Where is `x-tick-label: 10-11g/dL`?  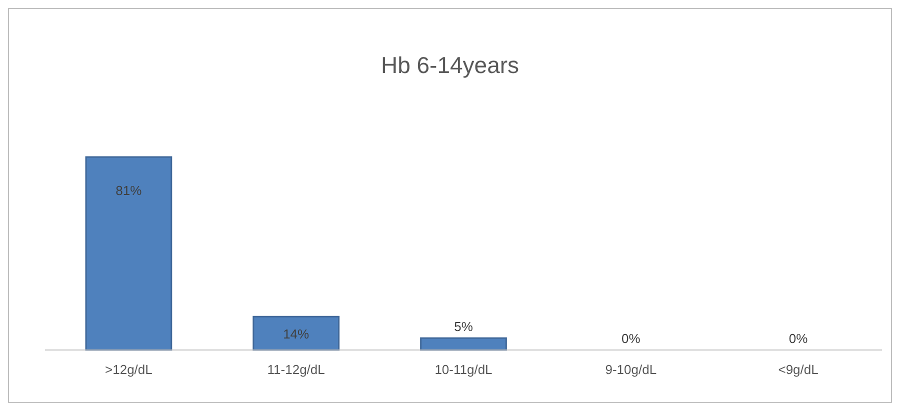 x-tick-label: 10-11g/dL is located at coordinates (463, 369).